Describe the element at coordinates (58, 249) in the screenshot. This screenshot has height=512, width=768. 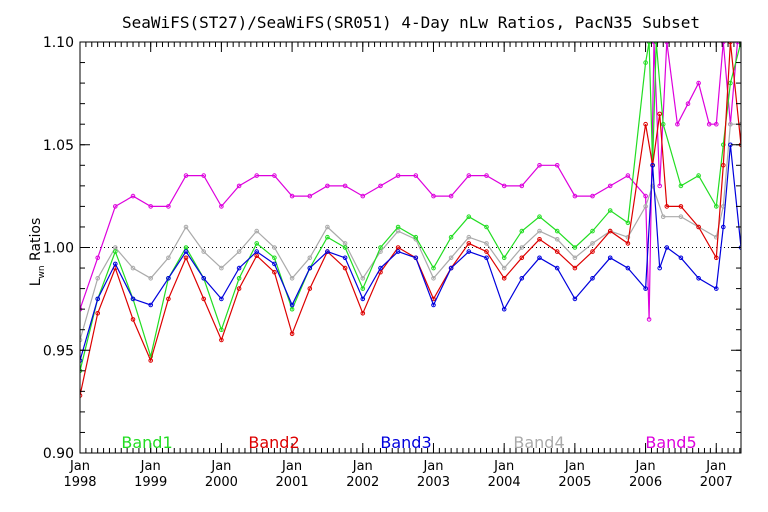
I see `y-tick-label: 1.00` at that location.